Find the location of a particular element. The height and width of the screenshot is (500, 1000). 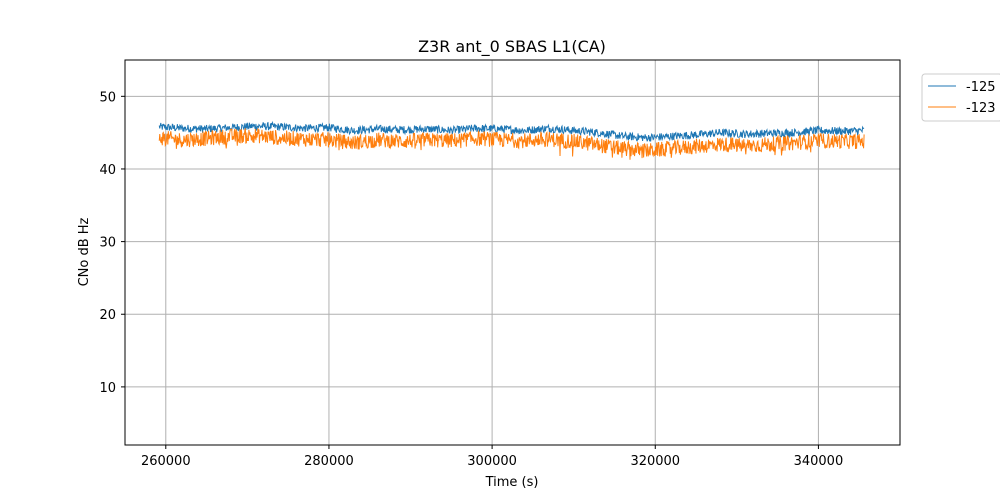

y-tick-label: 20 is located at coordinates (107, 315).